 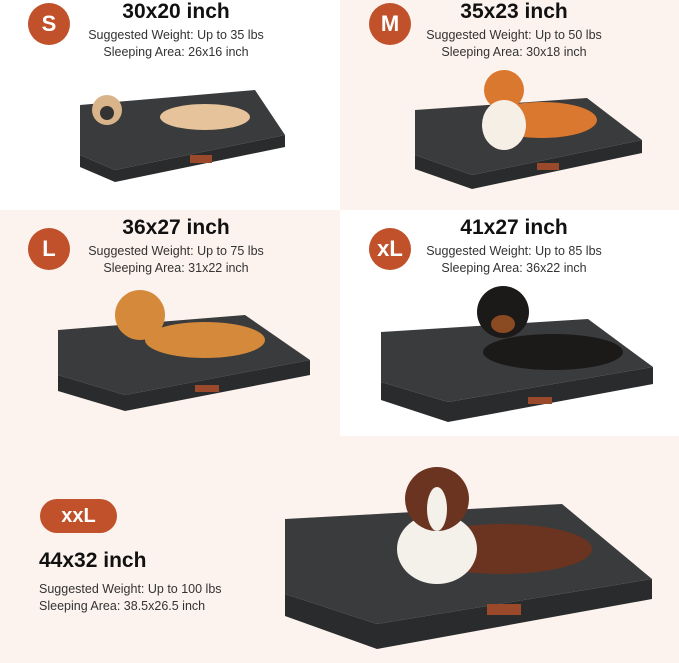 What do you see at coordinates (514, 35) in the screenshot?
I see `suggested-weight: Suggested Weight: Up to 50 lbs` at bounding box center [514, 35].